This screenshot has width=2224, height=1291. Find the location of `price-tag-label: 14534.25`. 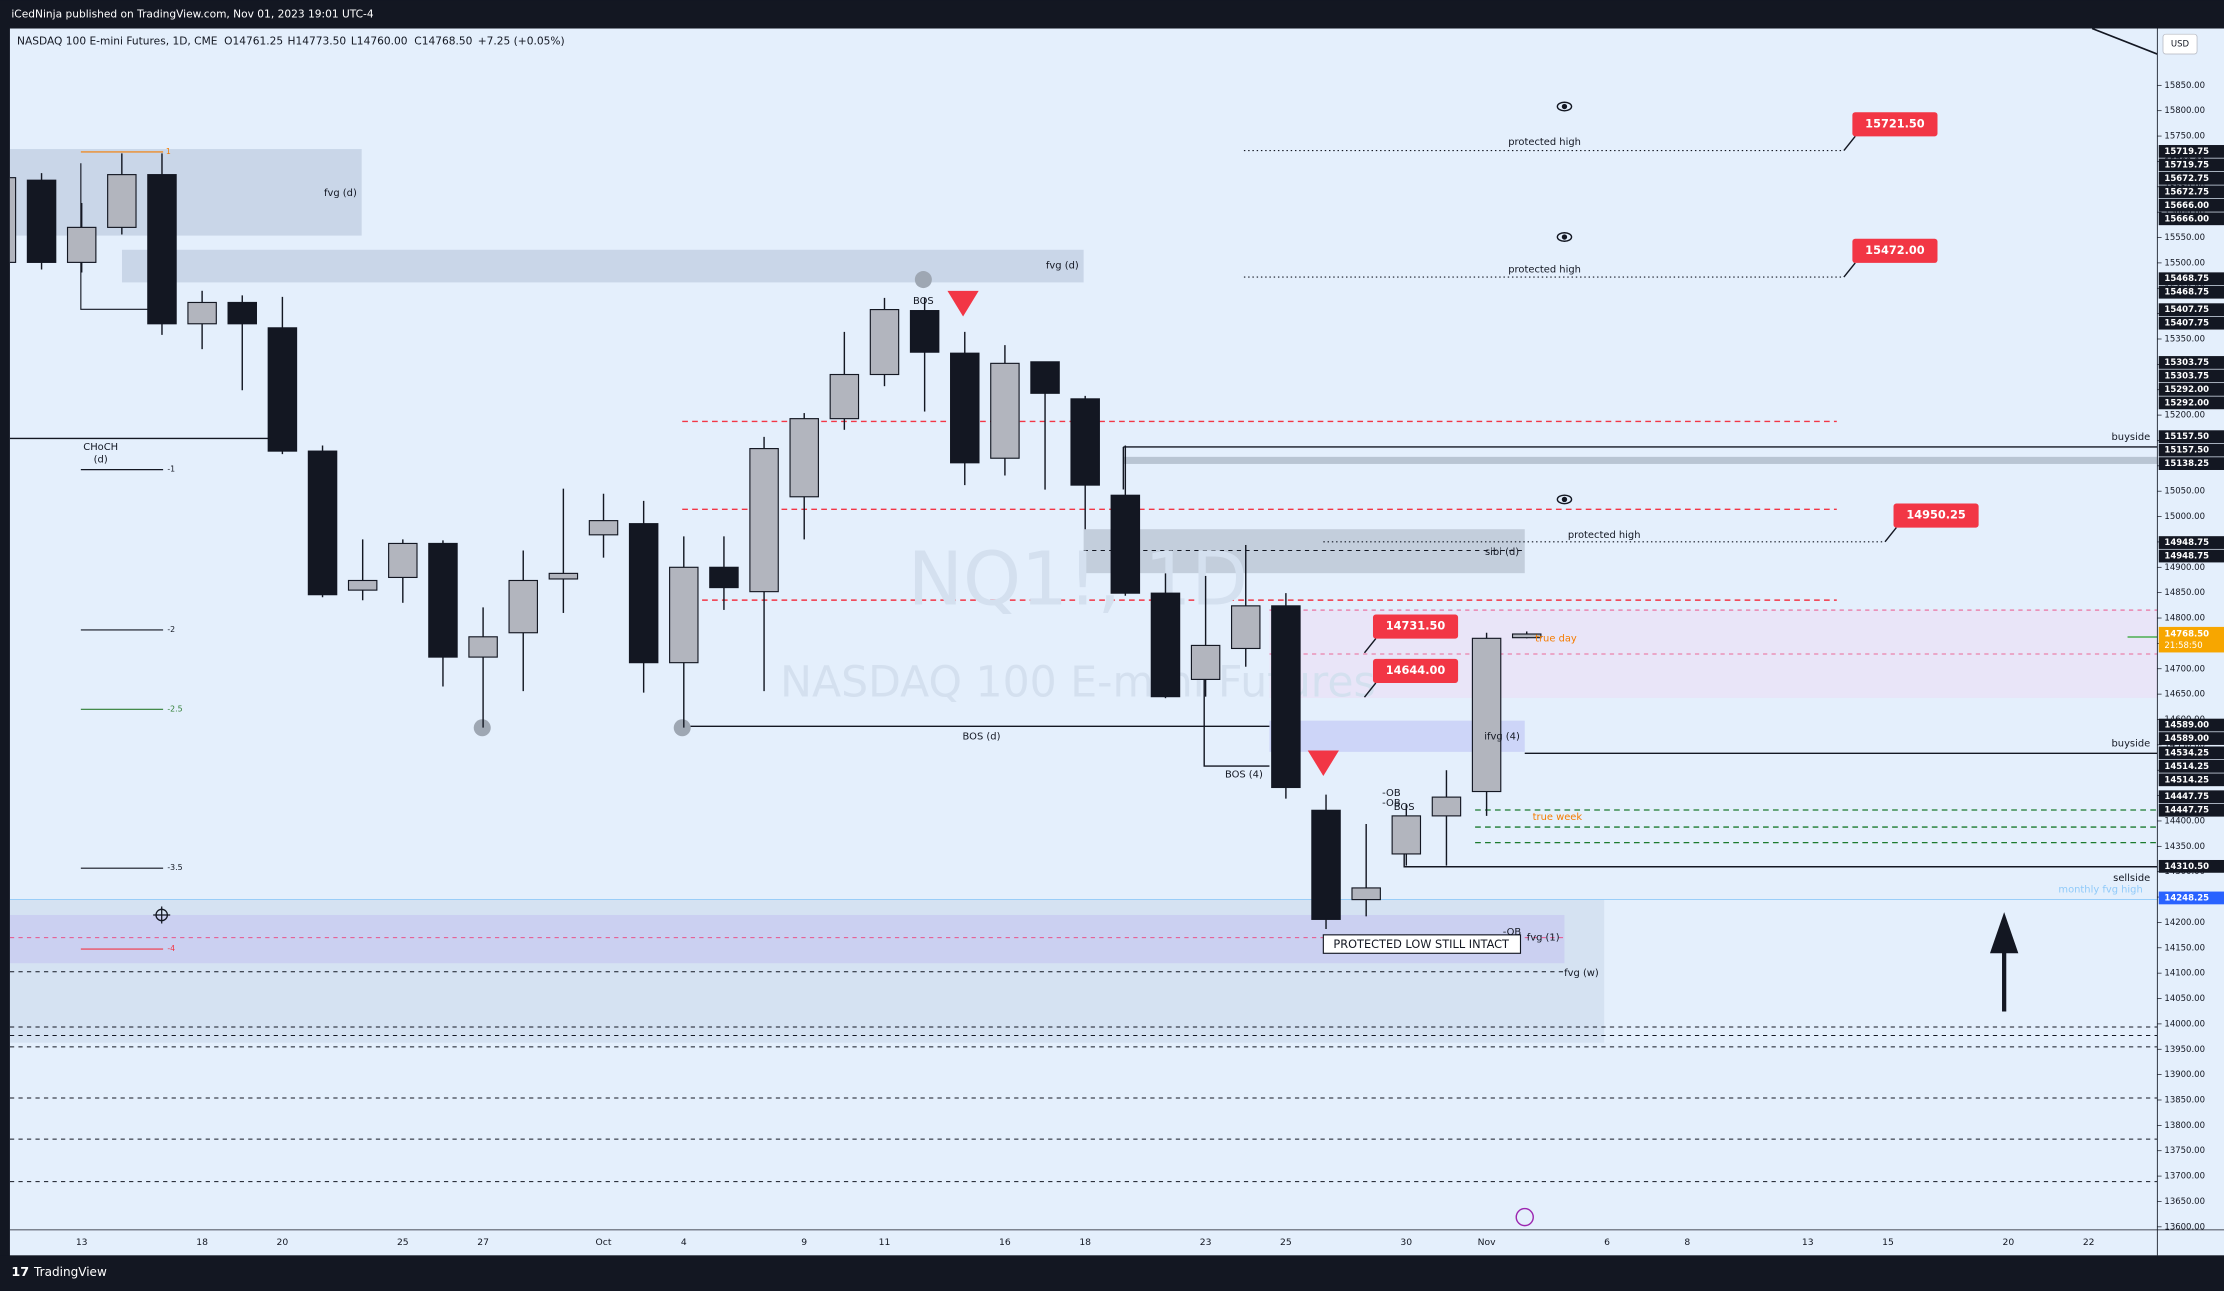

price-tag-label: 14534.25 is located at coordinates (2186, 753).